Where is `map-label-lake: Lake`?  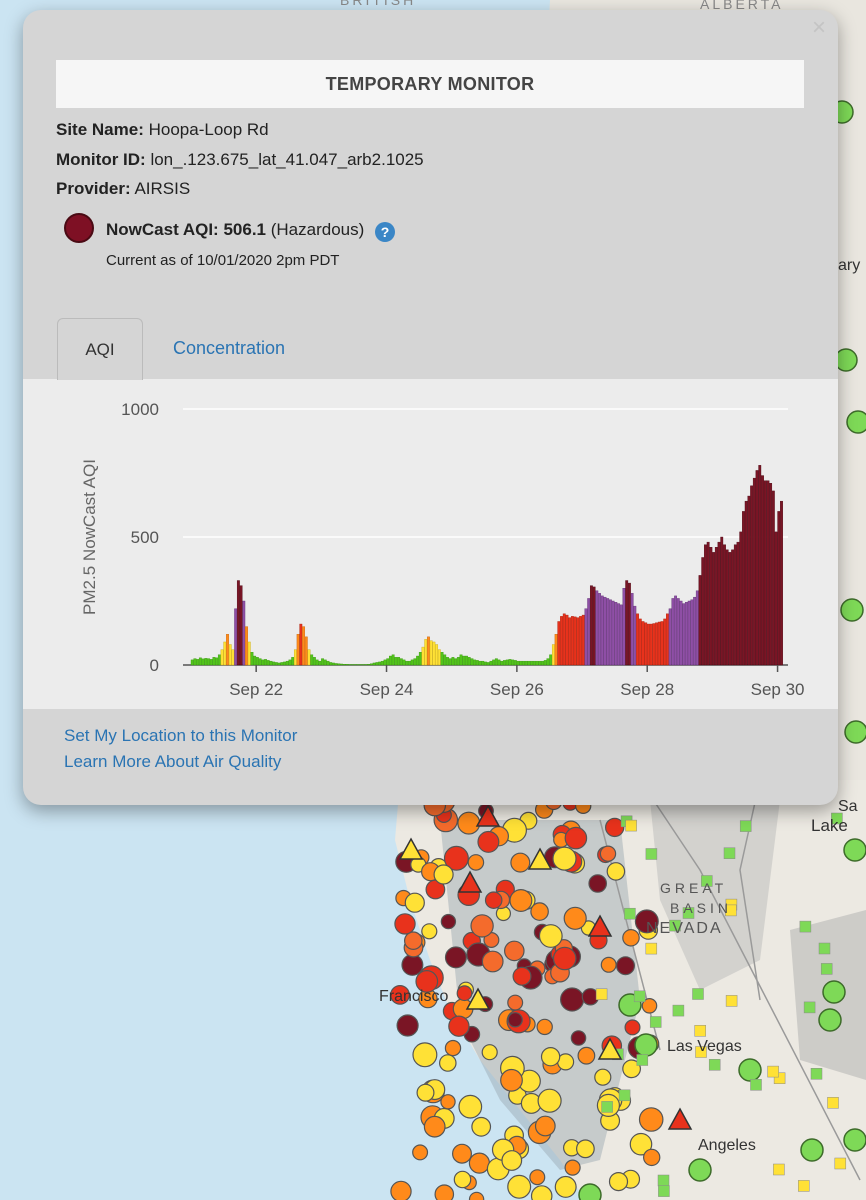
map-label-lake: Lake is located at coordinates (829, 825).